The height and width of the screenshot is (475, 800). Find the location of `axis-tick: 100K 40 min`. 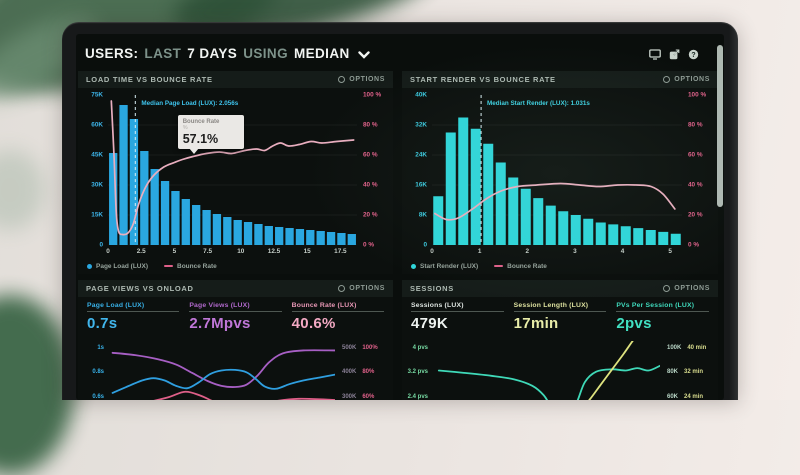

axis-tick: 100K 40 min is located at coordinates (686, 348).